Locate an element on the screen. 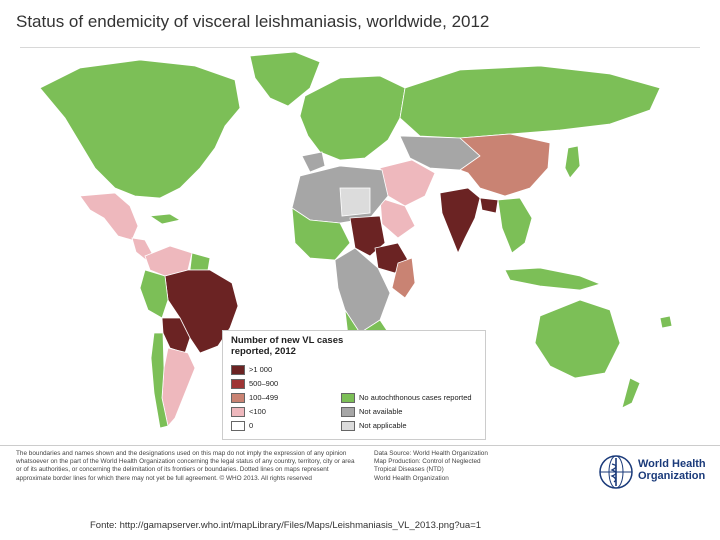 This screenshot has width=720, height=540. region-greenland is located at coordinates (285, 79).